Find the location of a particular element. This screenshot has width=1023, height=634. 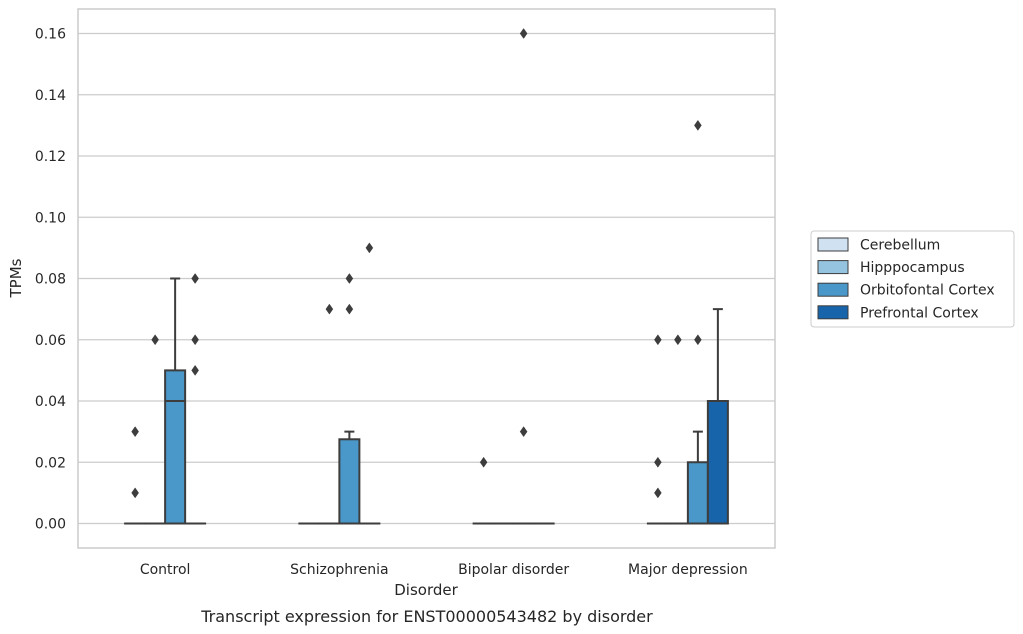

x-tick-label: Bipolar disorder is located at coordinates (513, 570).